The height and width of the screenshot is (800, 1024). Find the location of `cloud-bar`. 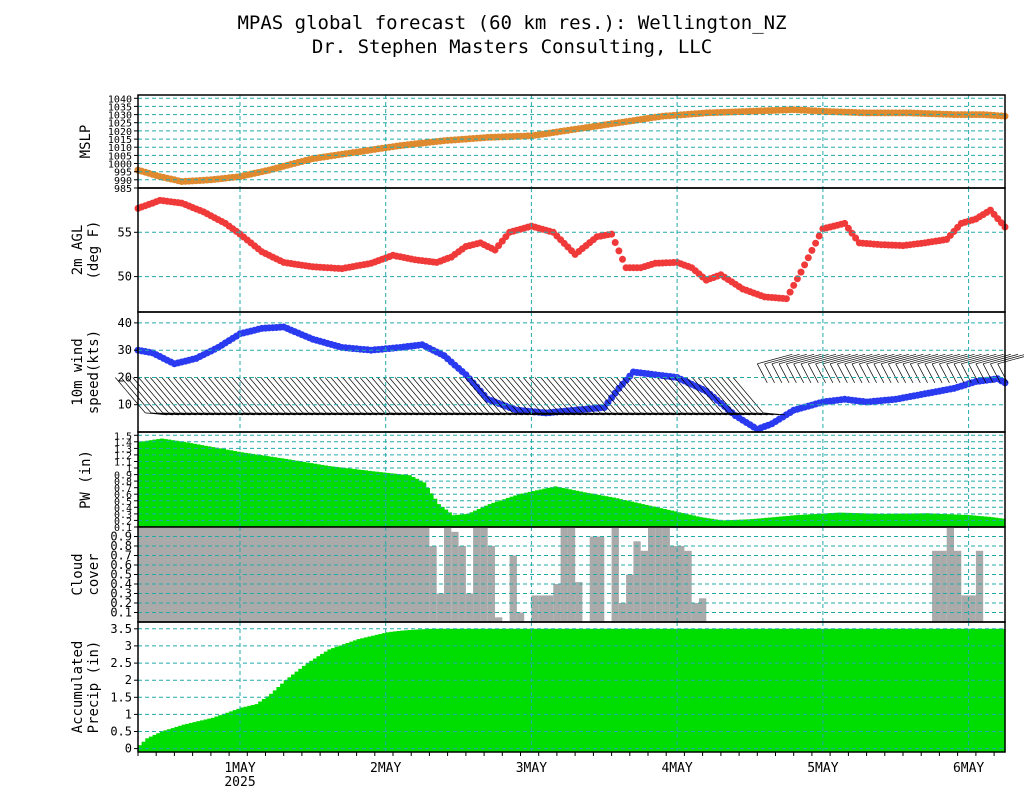

cloud-bar is located at coordinates (440, 607).